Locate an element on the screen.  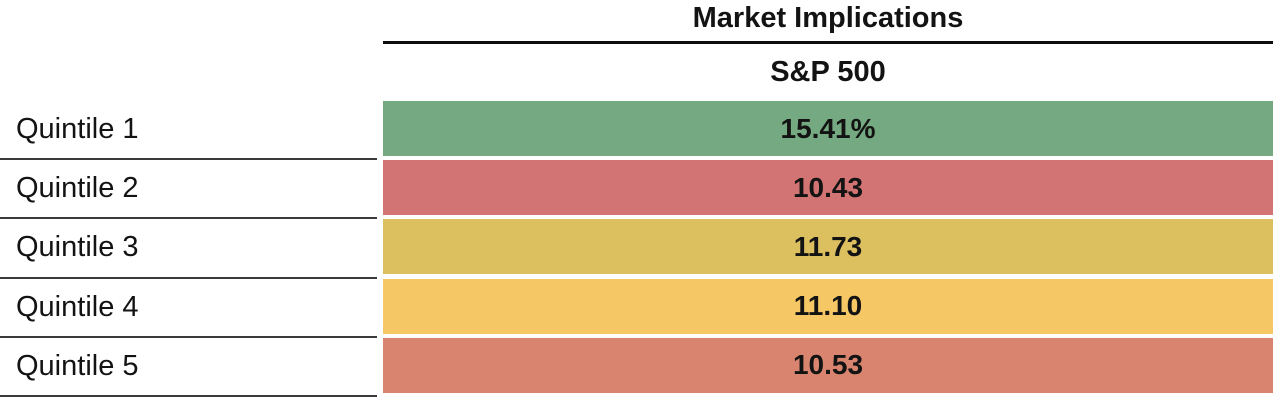
value-column: 15.41% is located at coordinates (828, 130).